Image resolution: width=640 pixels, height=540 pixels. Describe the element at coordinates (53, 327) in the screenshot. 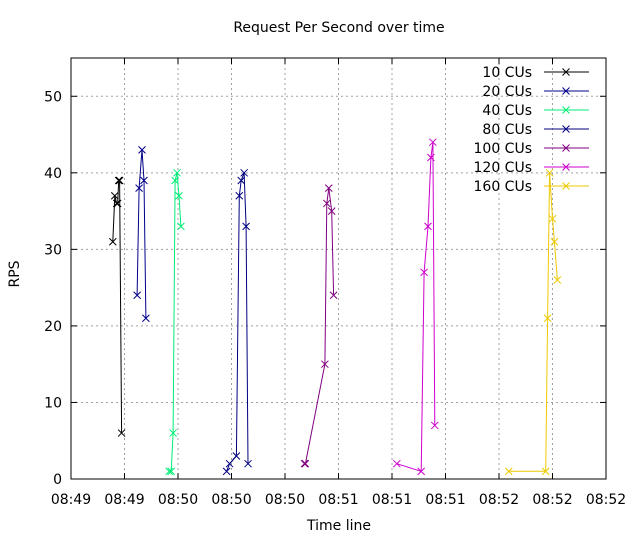

I see `y-tick-label: 20` at that location.